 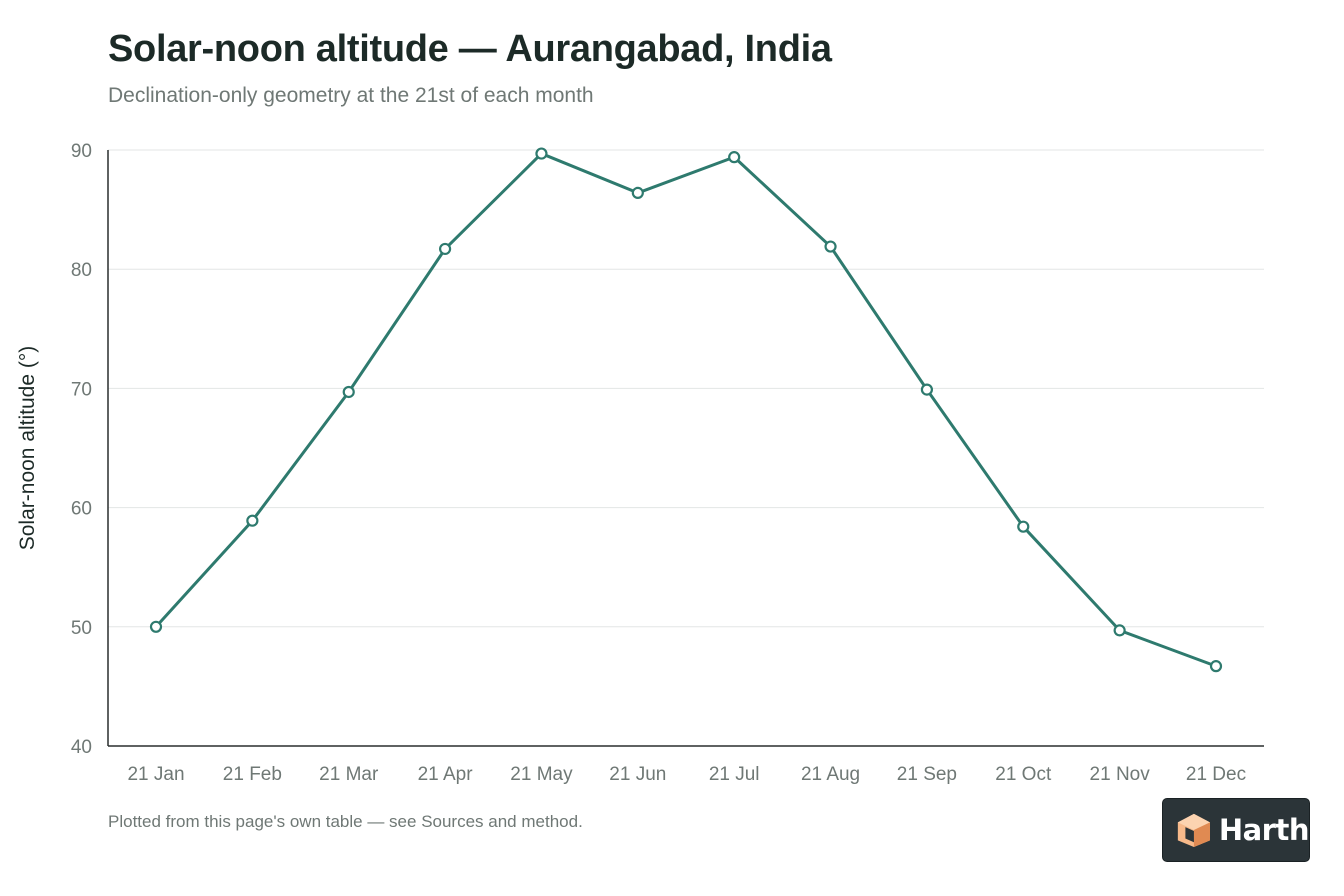 What do you see at coordinates (446, 774) in the screenshot?
I see `x-tick-label: 21 Apr` at bounding box center [446, 774].